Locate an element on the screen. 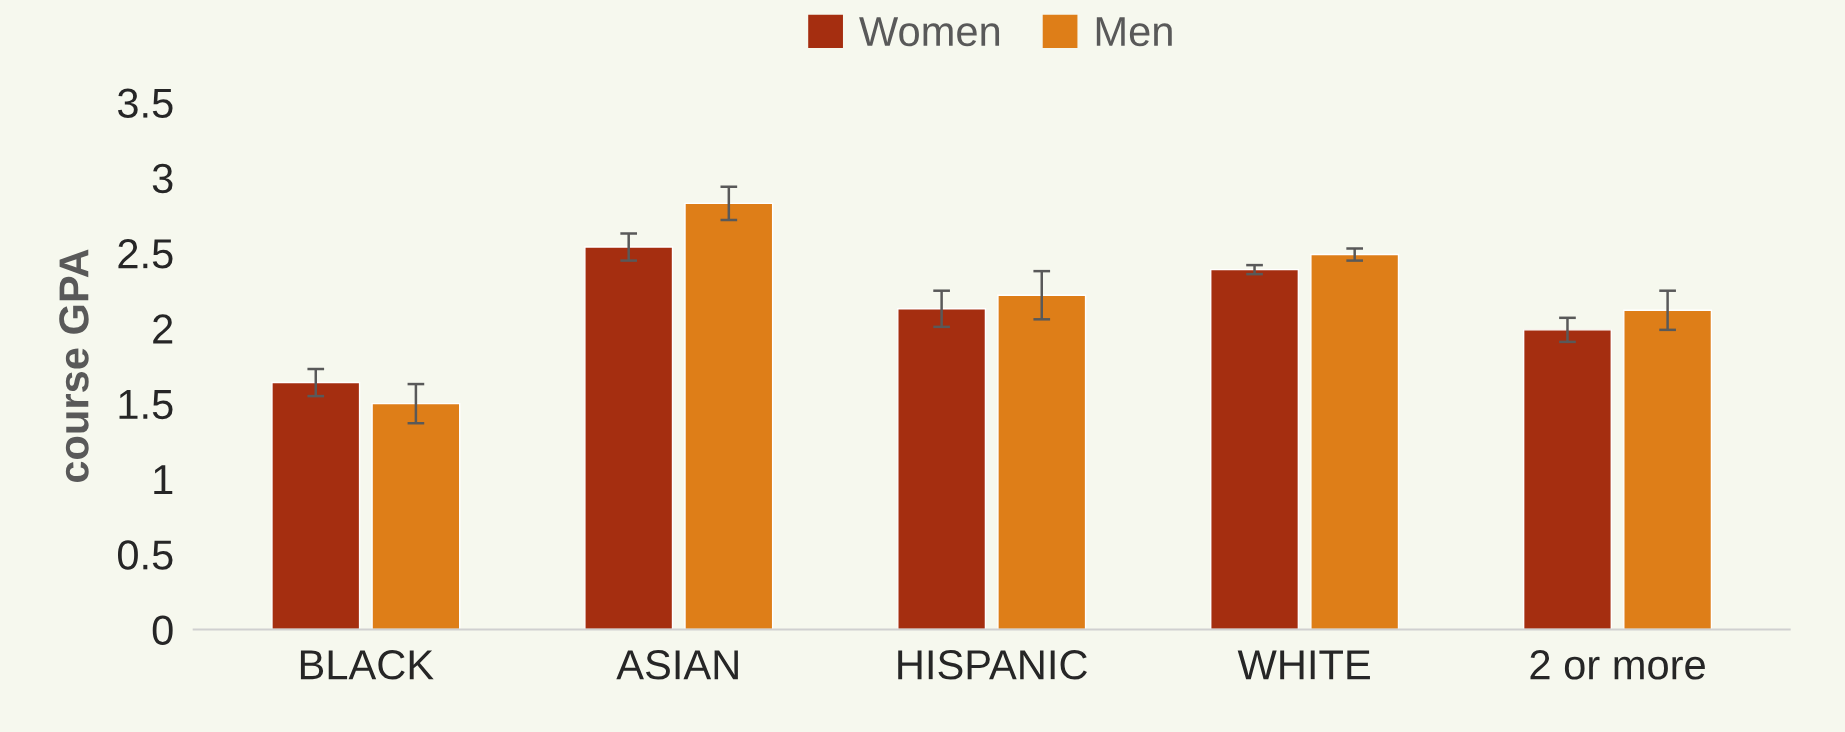 This screenshot has width=1845, height=732. y-tick-label: 1 is located at coordinates (163, 480).